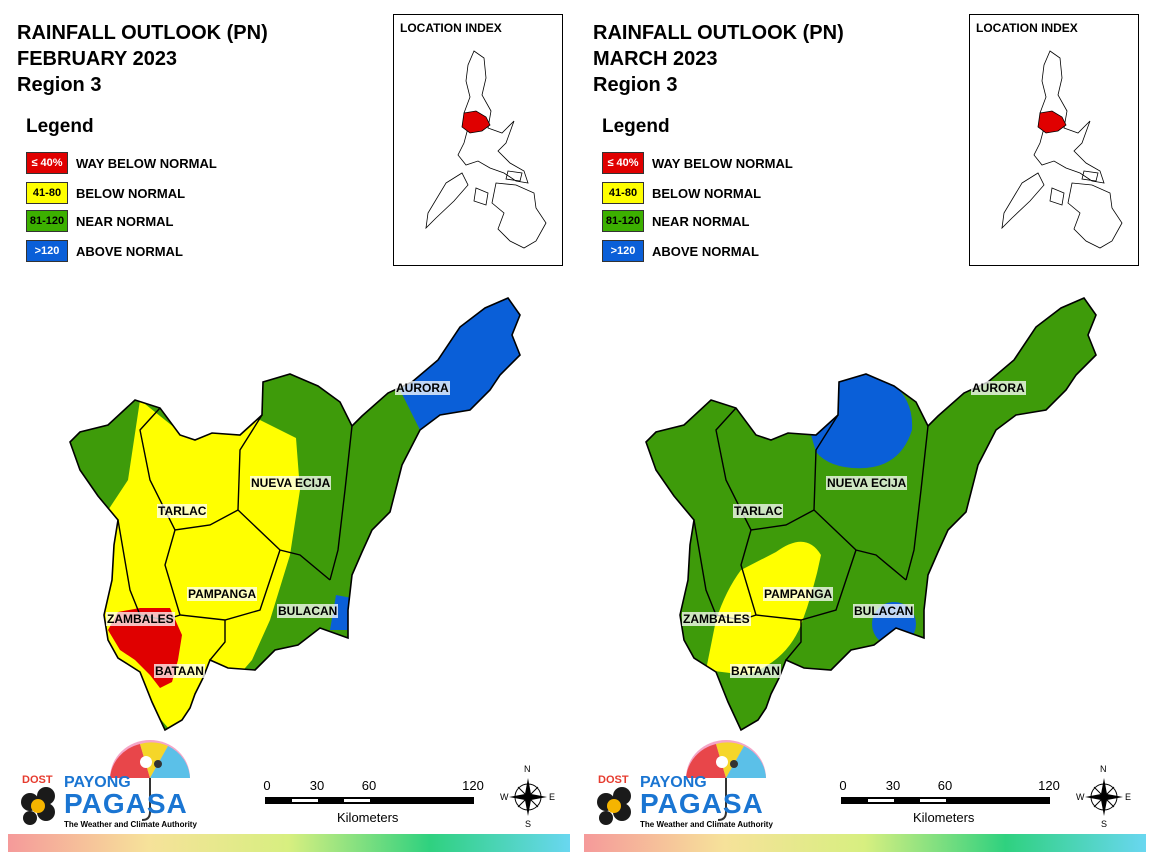 This screenshot has height=864, width=1152. What do you see at coordinates (47, 163) in the screenshot?
I see `legend-swatch: ≤ 40%` at bounding box center [47, 163].